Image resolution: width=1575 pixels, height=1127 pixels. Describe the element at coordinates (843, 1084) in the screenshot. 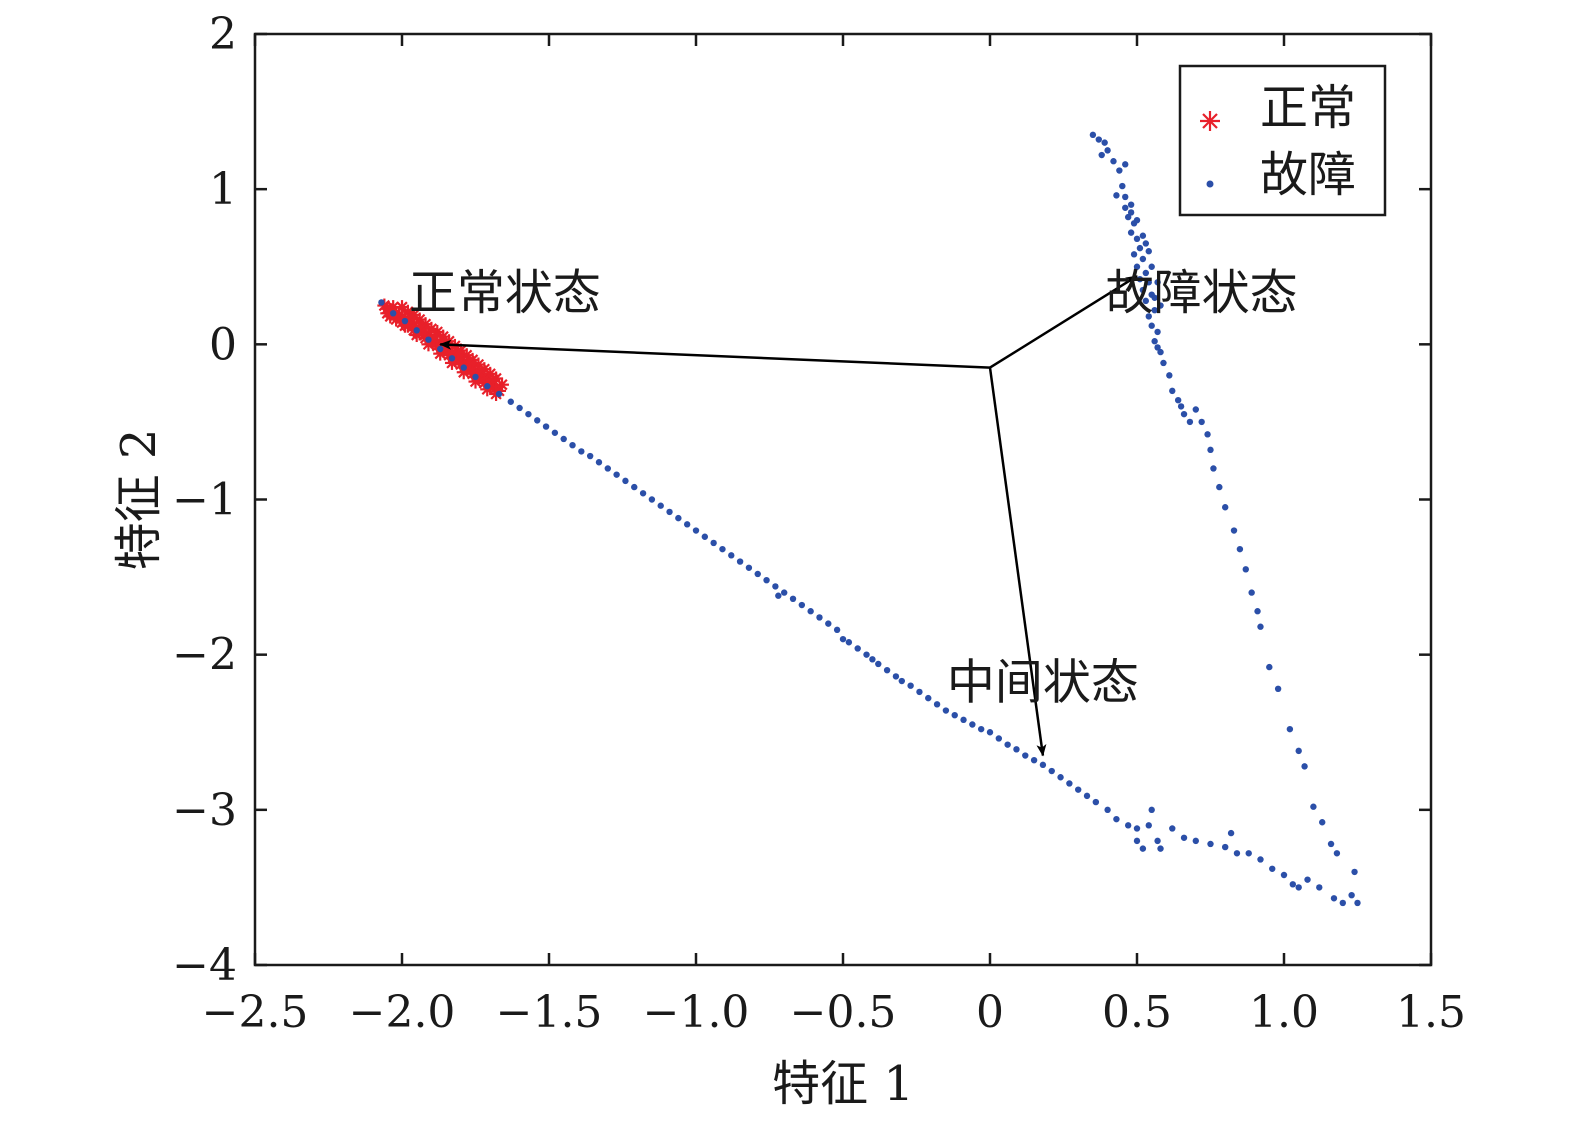

I see `x-axis-label: 特征 1` at that location.